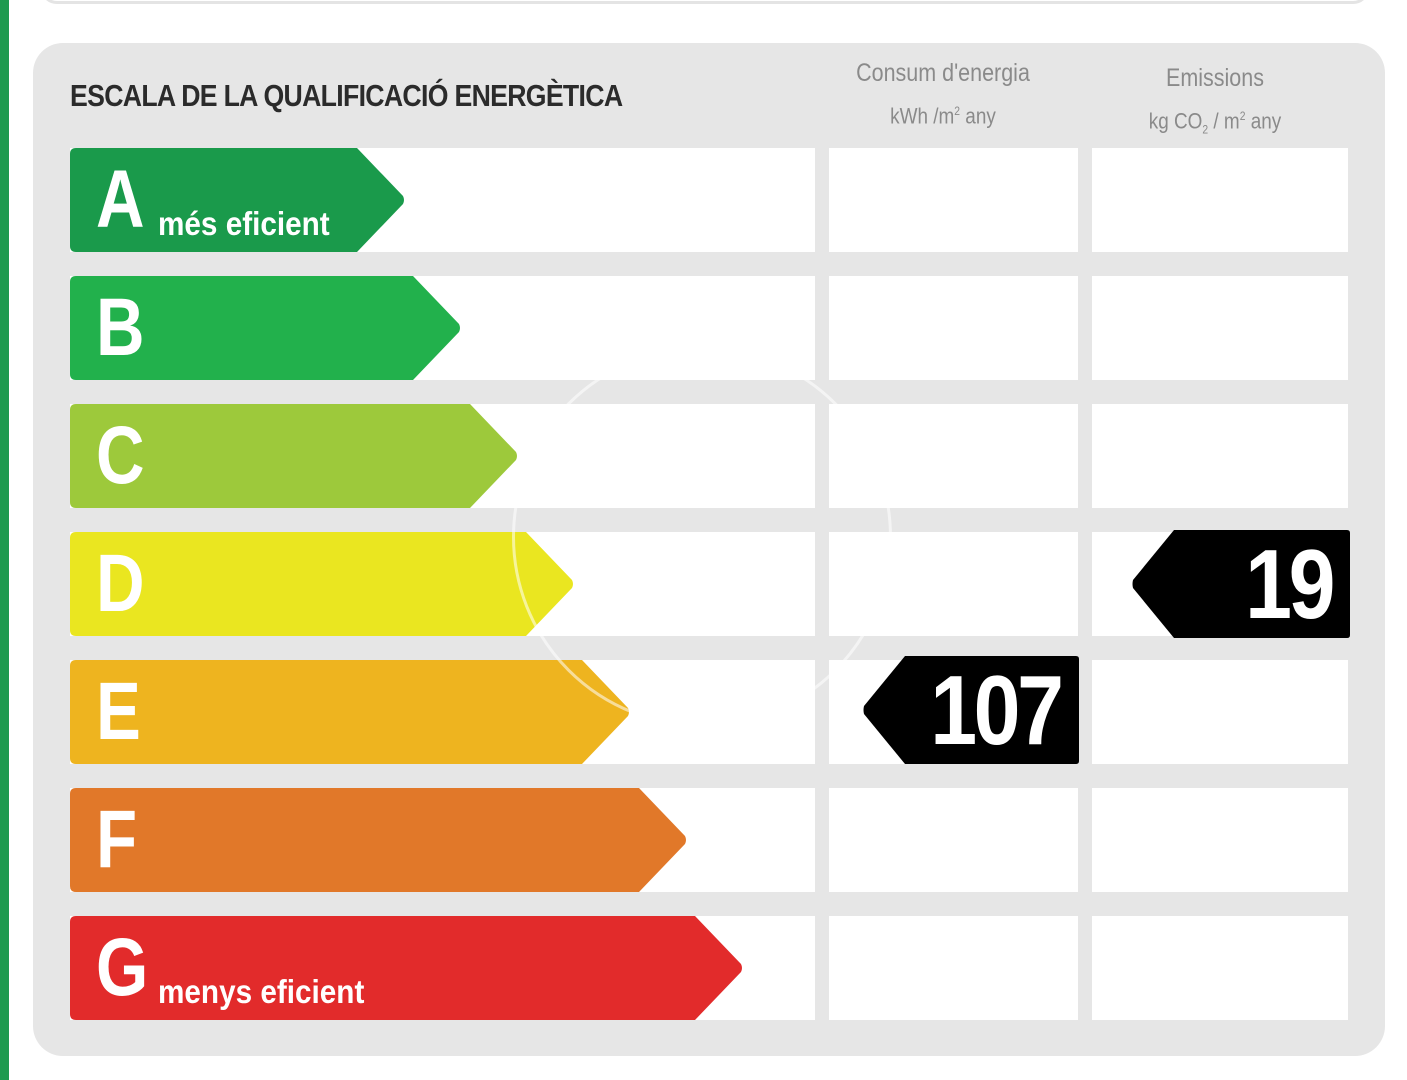 This screenshot has height=1080, width=1407. Describe the element at coordinates (350, 712) in the screenshot. I see `rating-arrow-e: E` at that location.